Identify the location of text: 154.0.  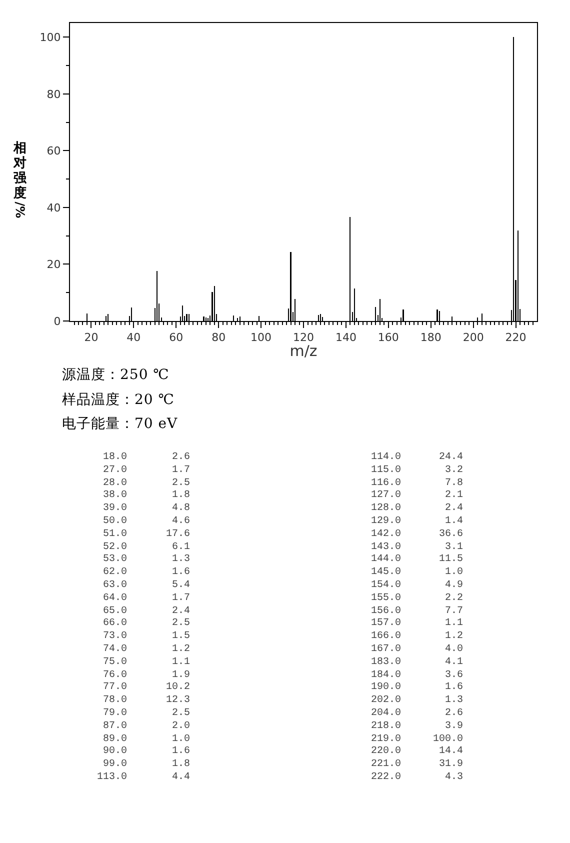
(385, 586).